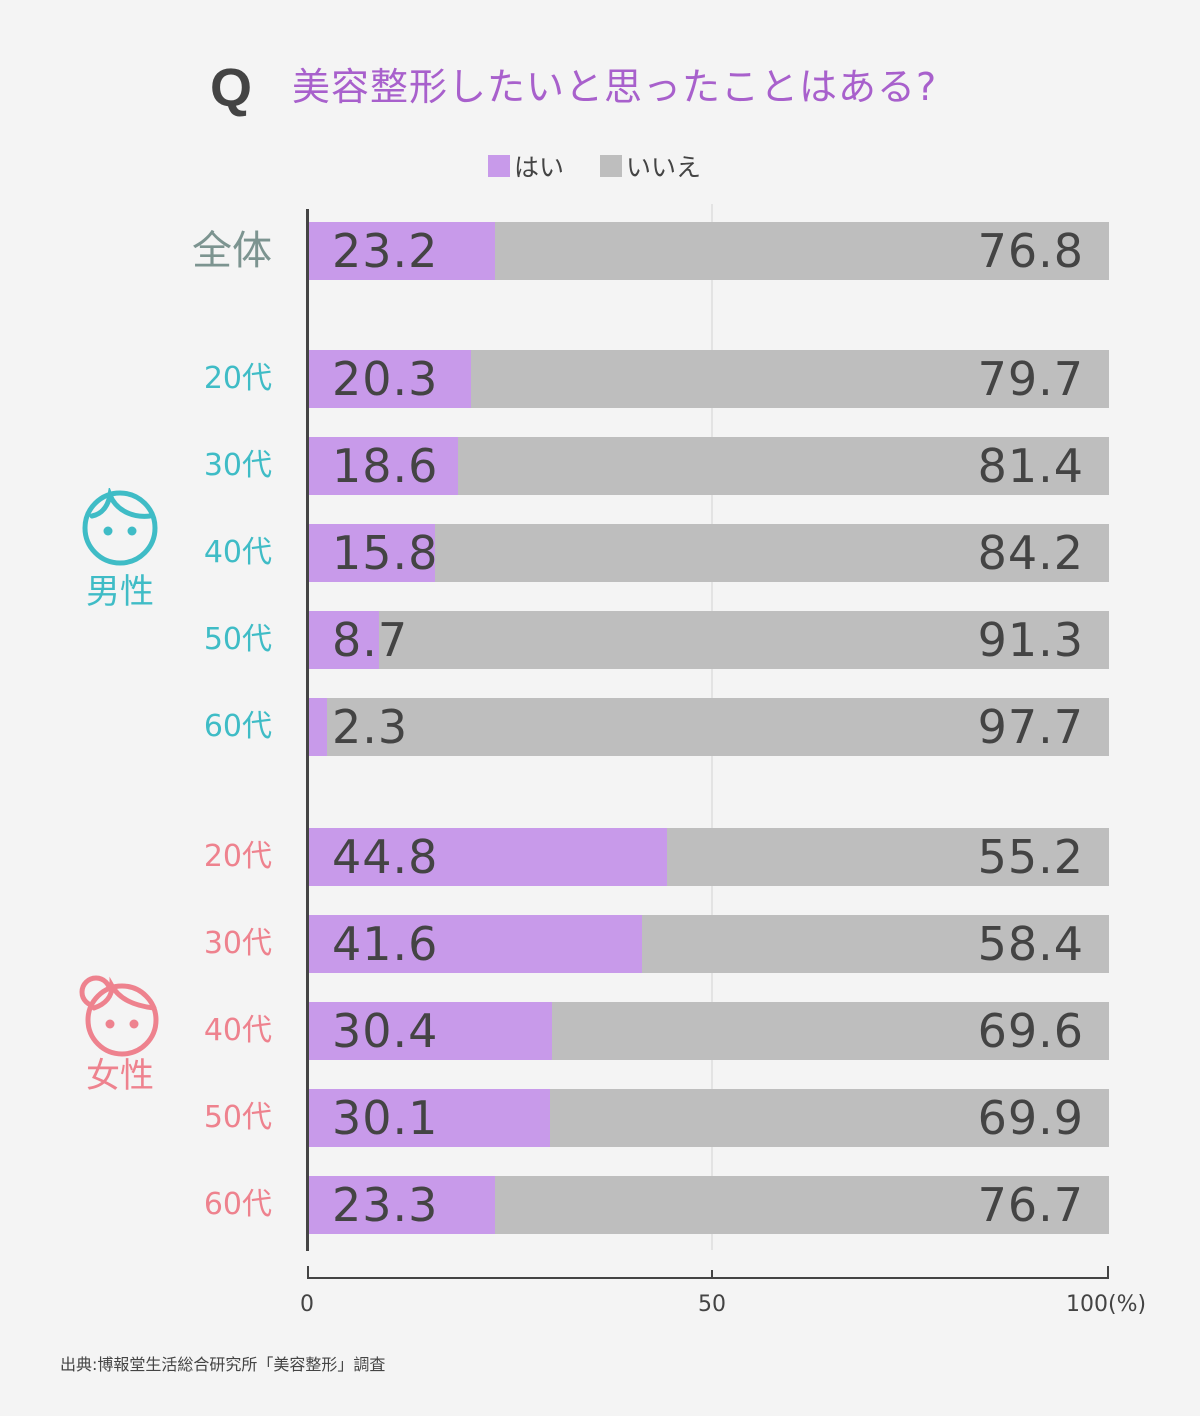 The height and width of the screenshot is (1416, 1200). What do you see at coordinates (231, 88) in the screenshot?
I see `q-mark: Q` at bounding box center [231, 88].